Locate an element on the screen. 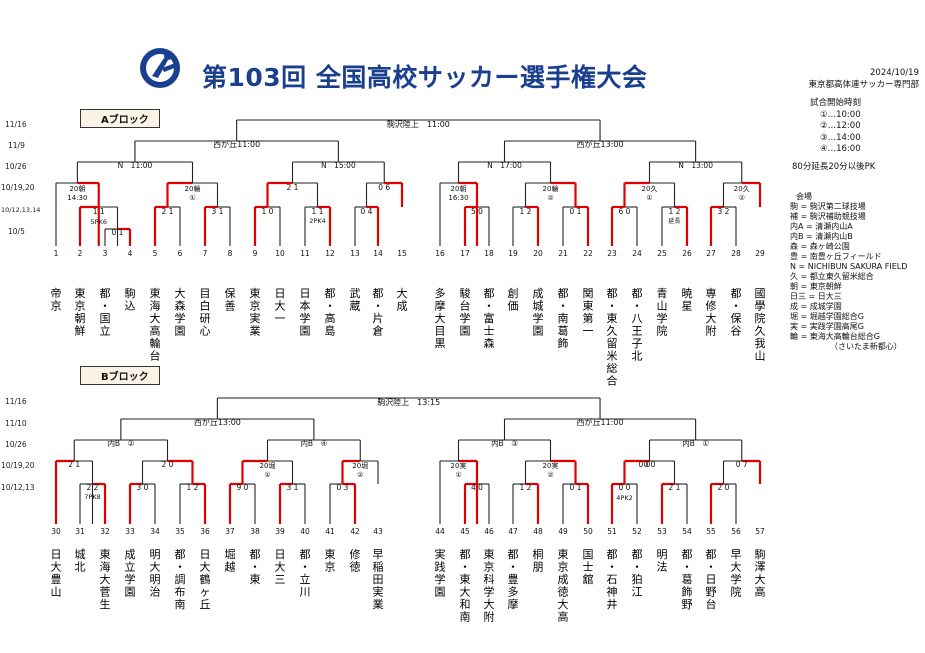 This screenshot has height=653, width=925. venue-item: 堀 = 堀越学園総合G is located at coordinates (827, 316).